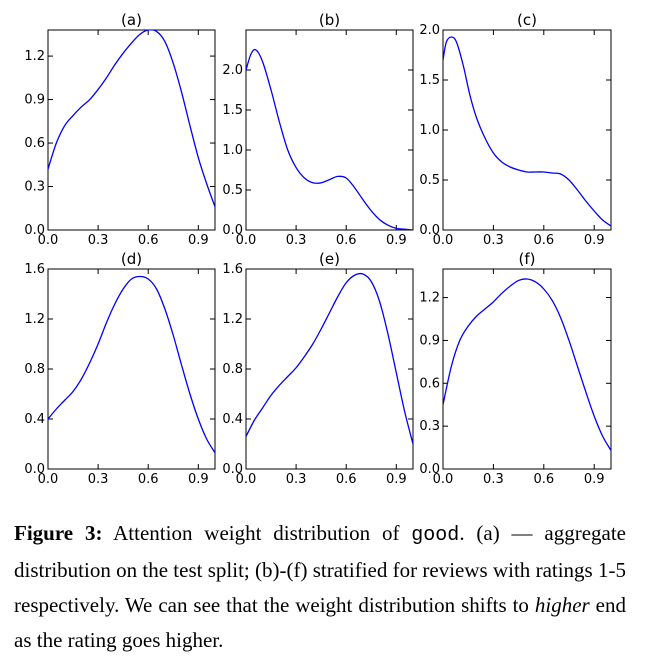 The height and width of the screenshot is (666, 645). What do you see at coordinates (329, 259) in the screenshot?
I see `panel-title: (e)` at bounding box center [329, 259].